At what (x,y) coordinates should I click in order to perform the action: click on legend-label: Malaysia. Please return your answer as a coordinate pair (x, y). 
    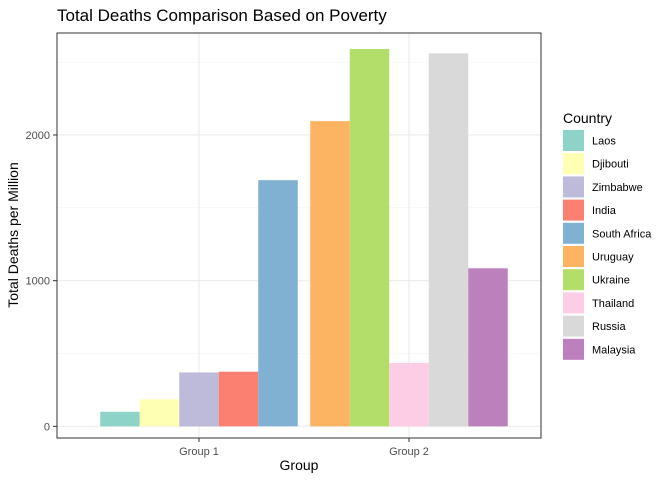
    Looking at the image, I should click on (614, 350).